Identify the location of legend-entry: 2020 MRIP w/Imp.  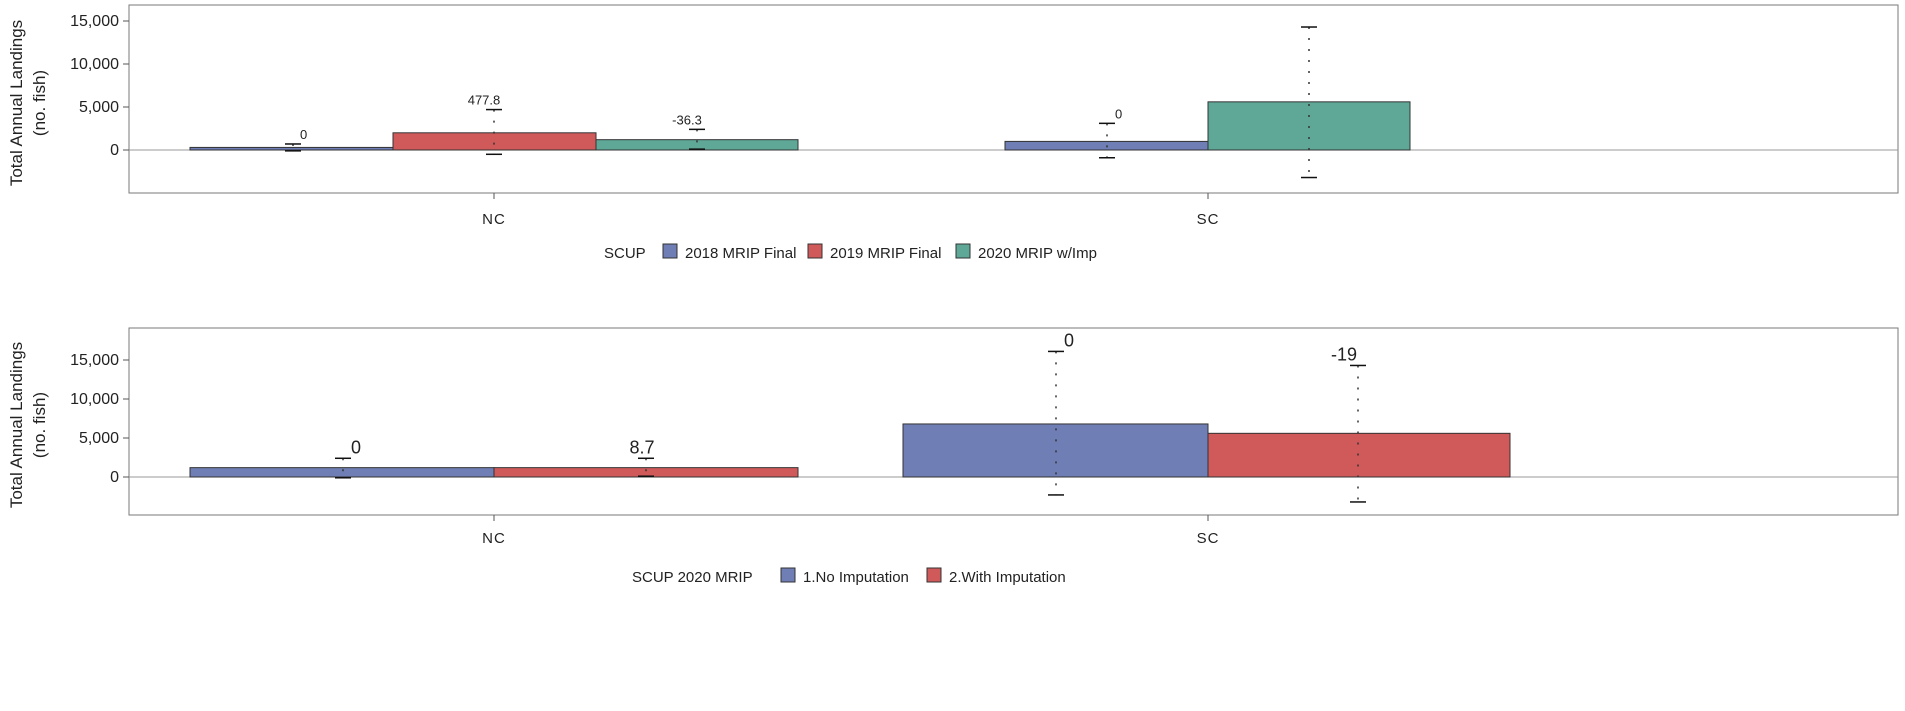
(1037, 253).